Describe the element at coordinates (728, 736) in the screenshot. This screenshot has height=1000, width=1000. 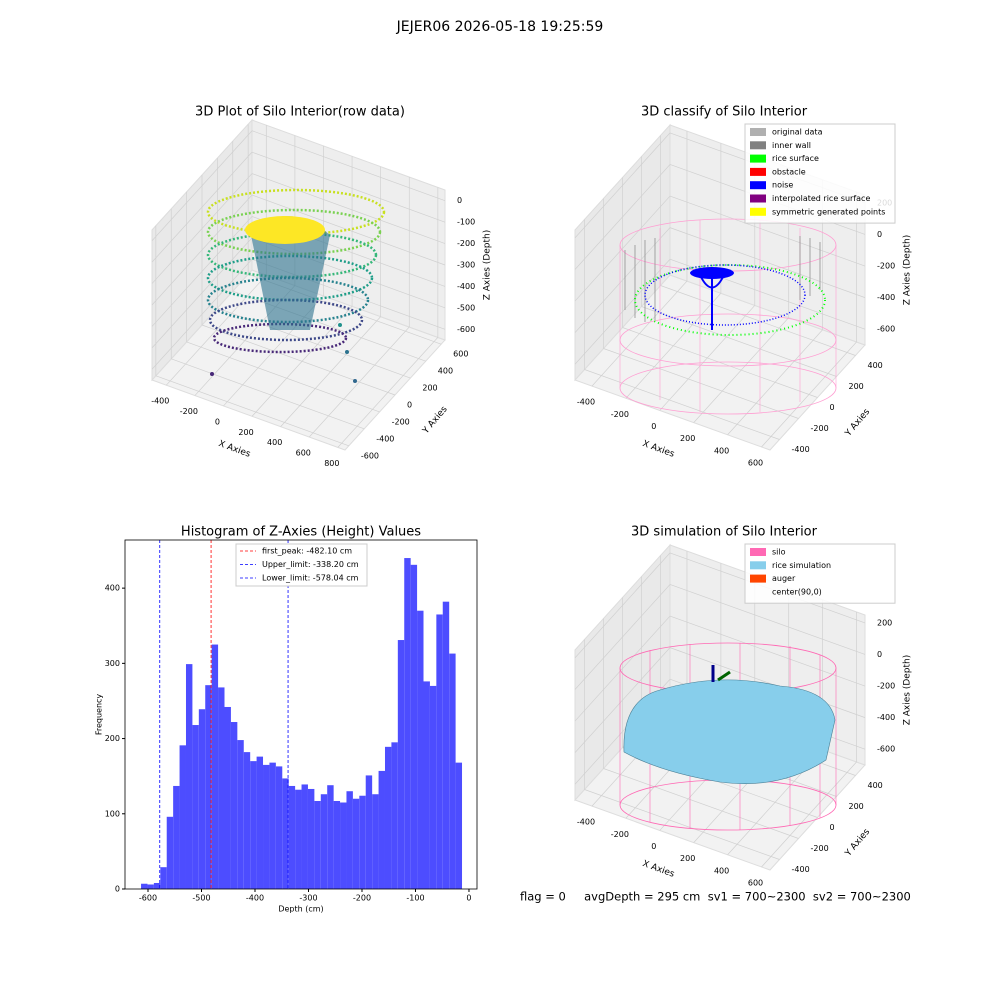
I see `simulation-surface` at that location.